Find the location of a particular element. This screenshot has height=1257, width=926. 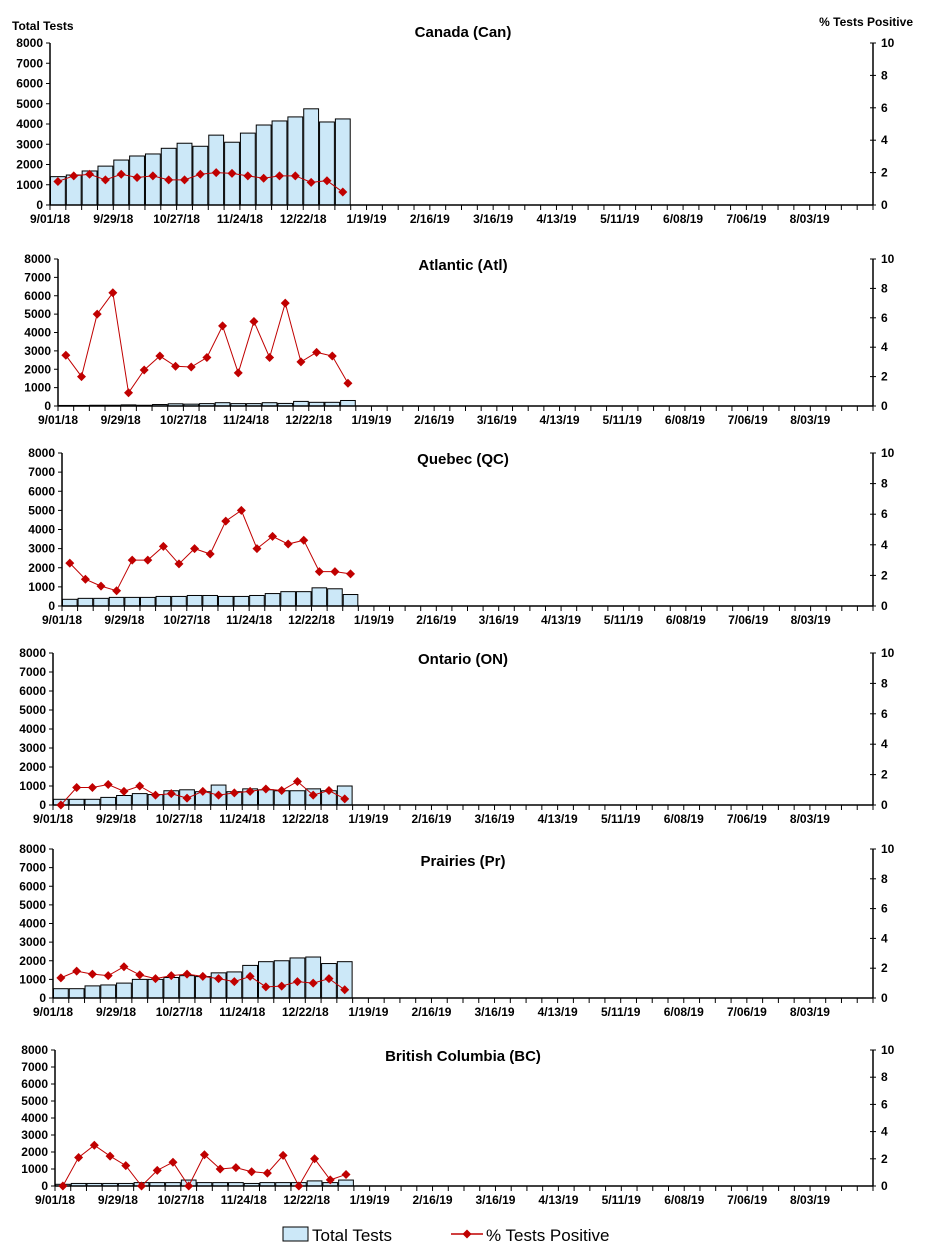

left-y-tick-label: 7000 is located at coordinates (41, 472).